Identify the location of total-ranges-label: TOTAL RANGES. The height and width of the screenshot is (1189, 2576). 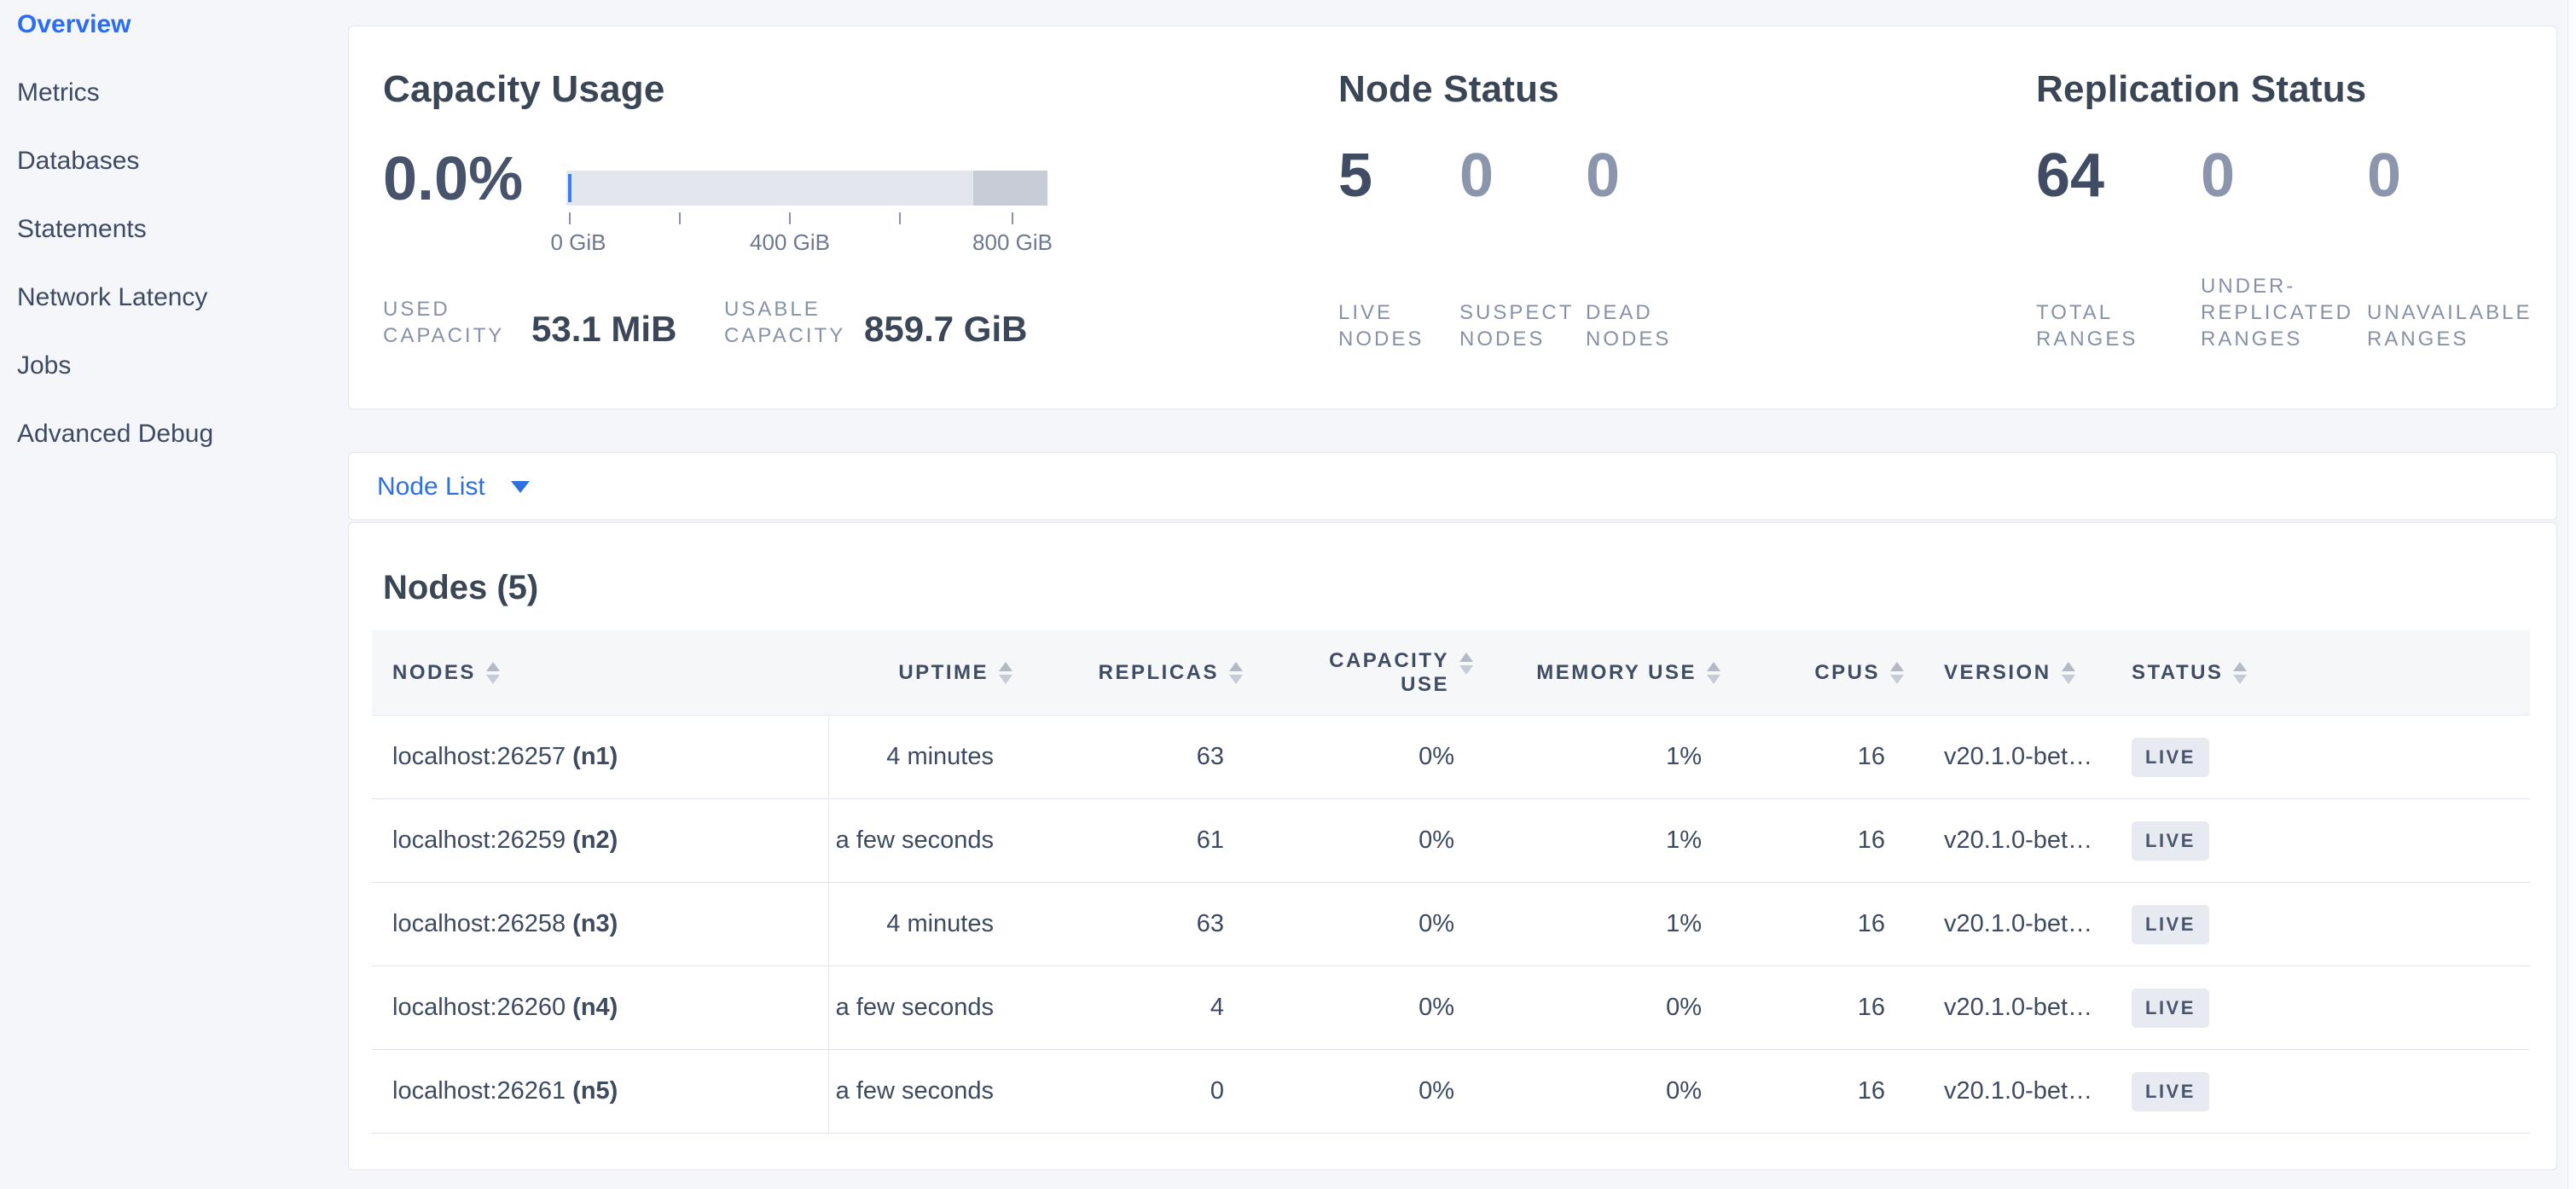
(2087, 326).